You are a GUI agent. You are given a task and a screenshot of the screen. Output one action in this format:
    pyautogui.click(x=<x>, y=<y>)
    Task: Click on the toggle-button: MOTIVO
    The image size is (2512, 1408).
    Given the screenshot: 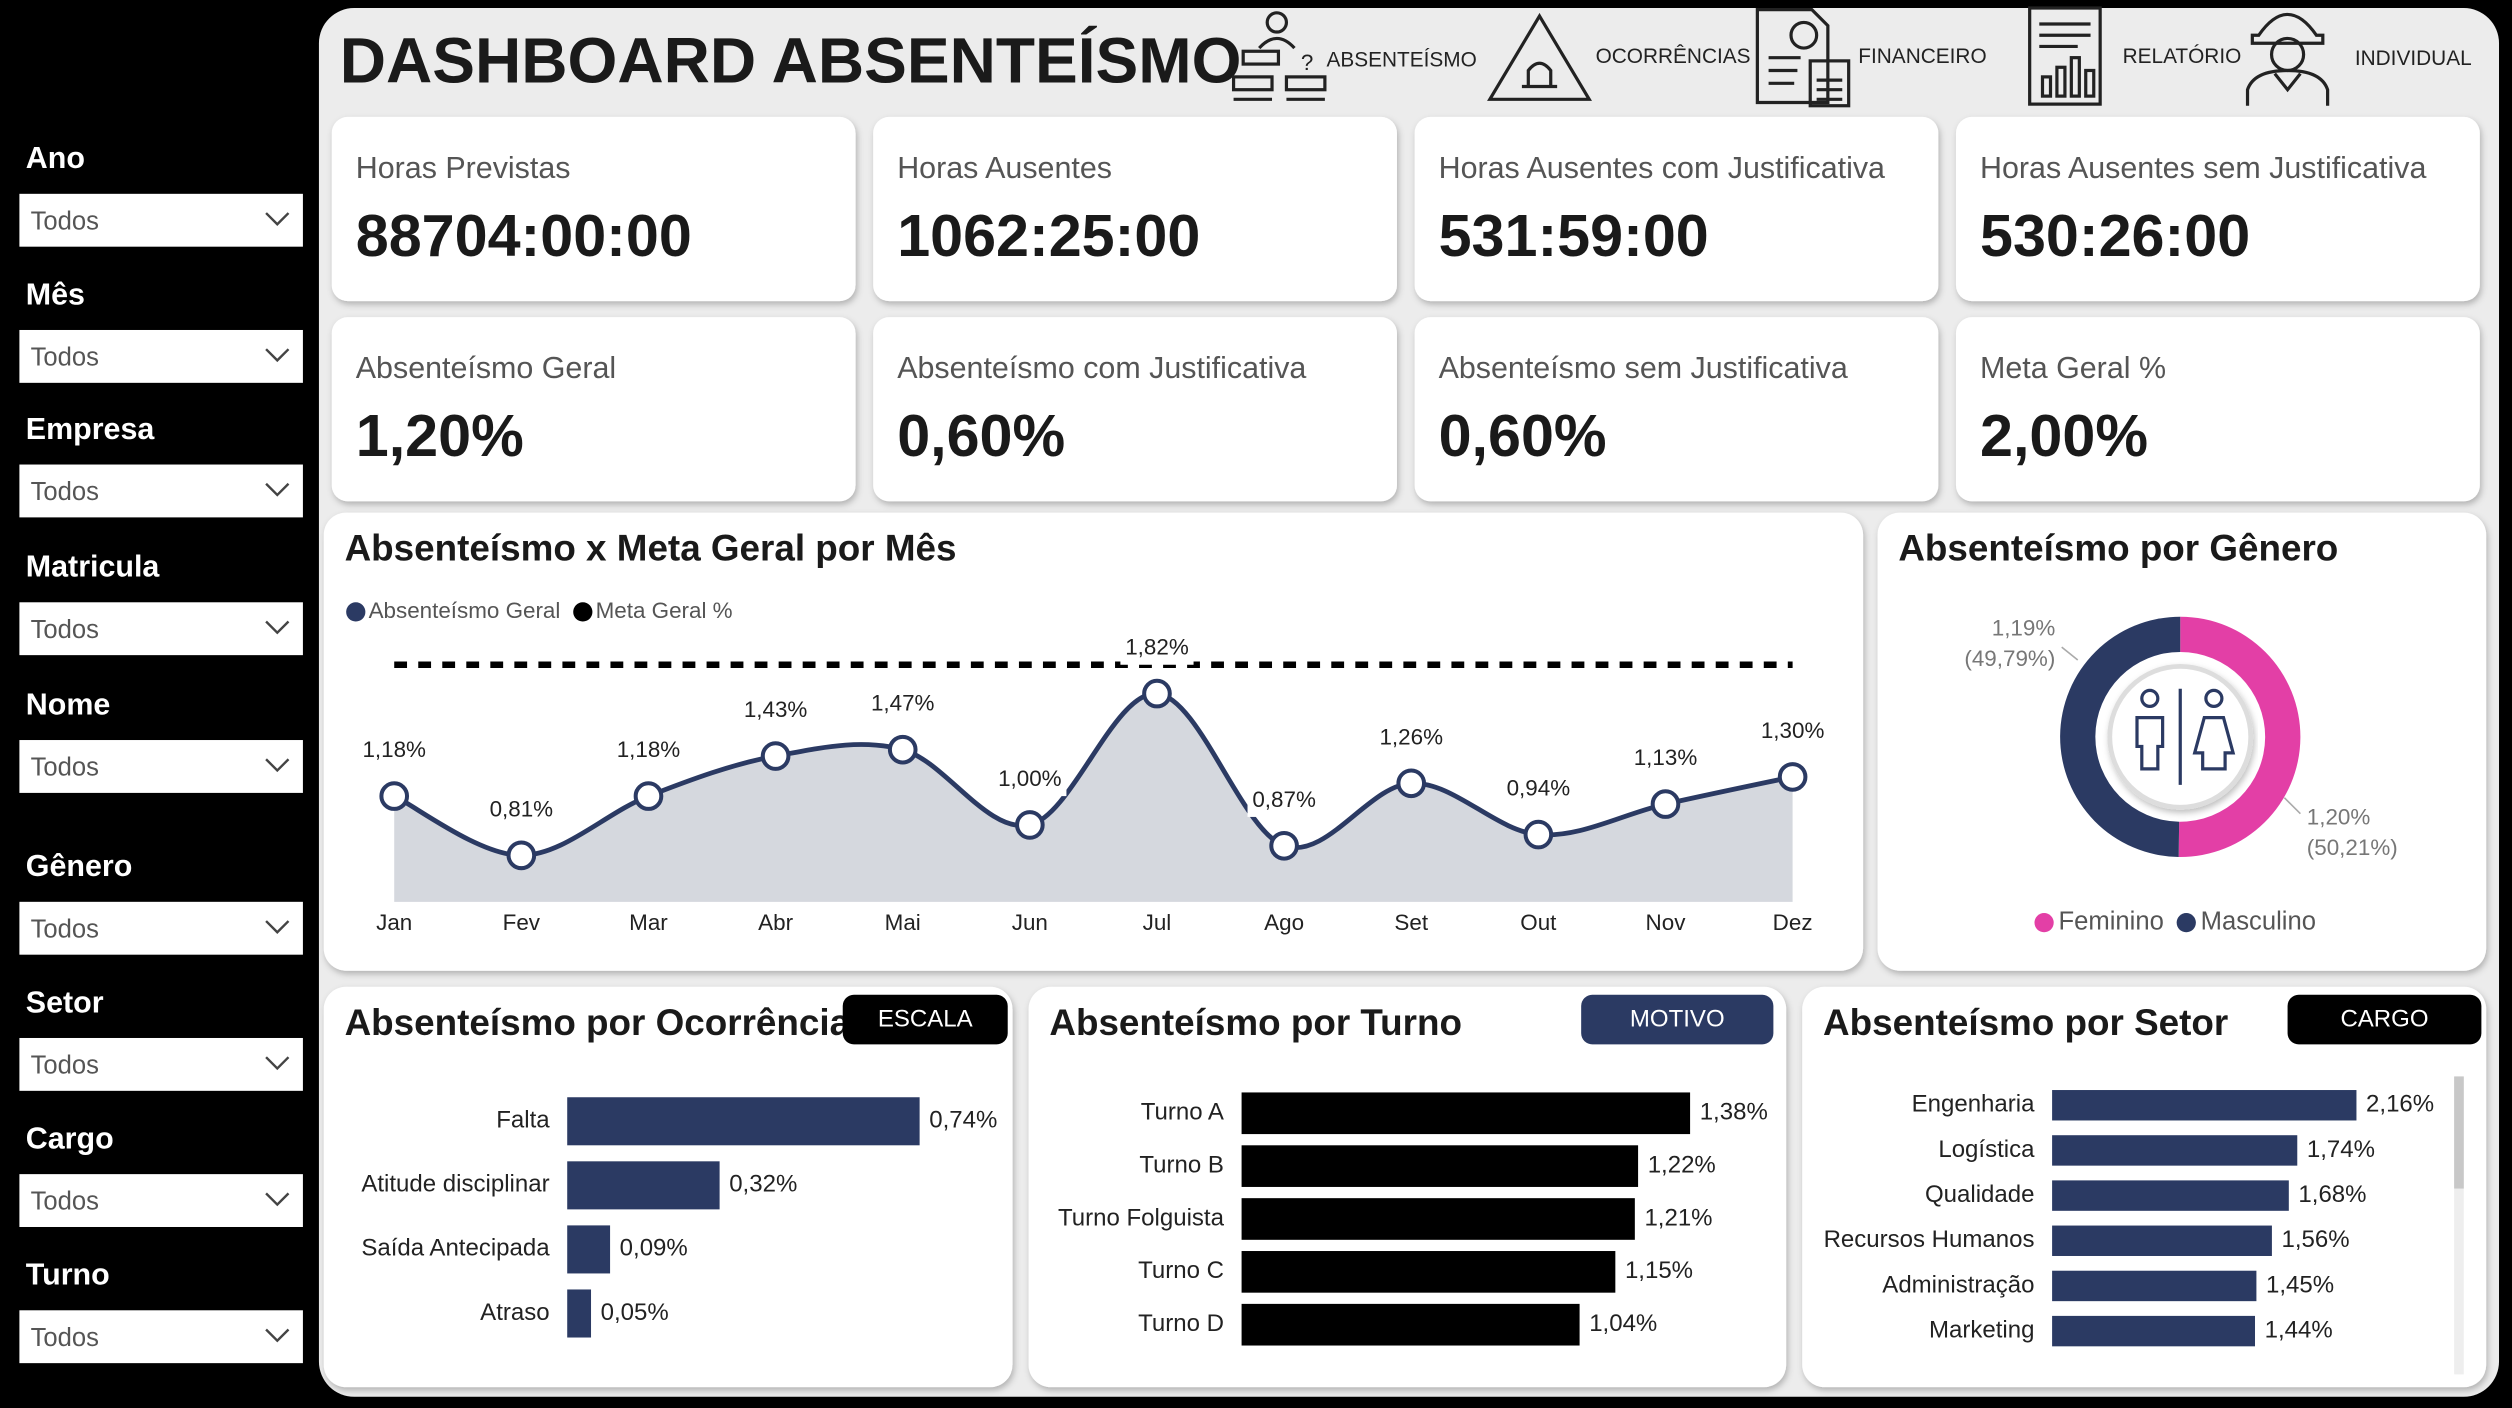 What is the action you would take?
    pyautogui.click(x=1677, y=1019)
    